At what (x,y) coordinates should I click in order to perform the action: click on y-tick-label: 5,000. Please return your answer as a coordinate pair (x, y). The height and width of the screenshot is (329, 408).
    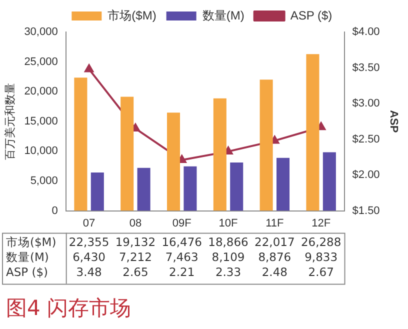
    Looking at the image, I should click on (44, 181).